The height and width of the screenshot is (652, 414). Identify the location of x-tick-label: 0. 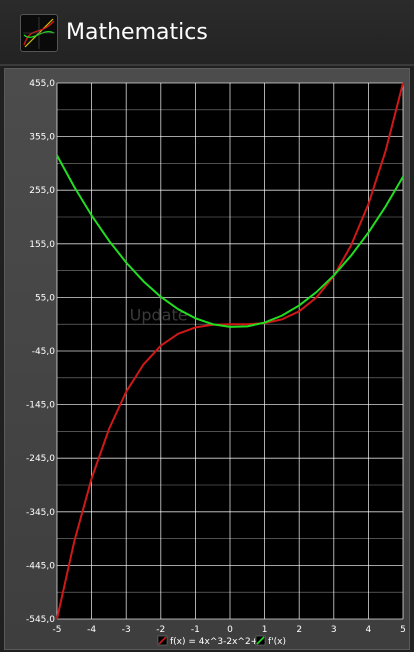
(230, 630).